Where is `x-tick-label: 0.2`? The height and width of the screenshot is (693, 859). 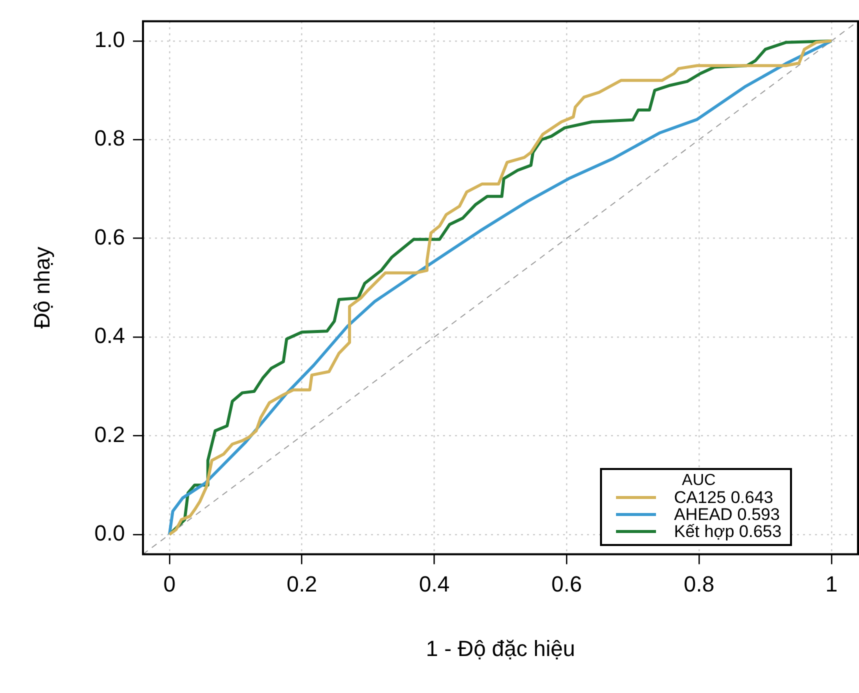
x-tick-label: 0.2 is located at coordinates (302, 583).